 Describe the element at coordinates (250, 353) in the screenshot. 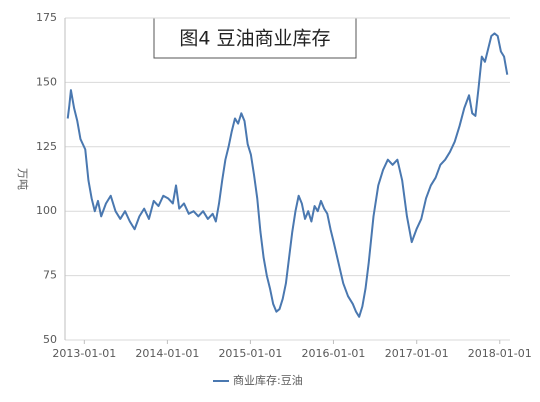

I see `x-tick-label: 2015-01-01` at that location.